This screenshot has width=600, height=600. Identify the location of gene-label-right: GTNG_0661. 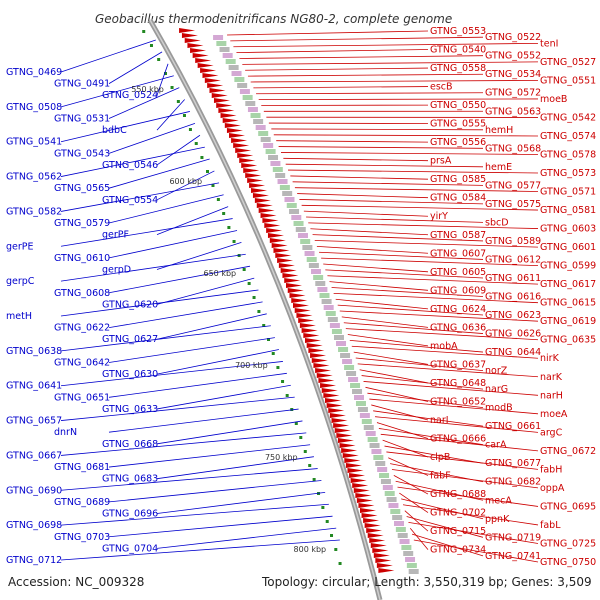
(513, 426).